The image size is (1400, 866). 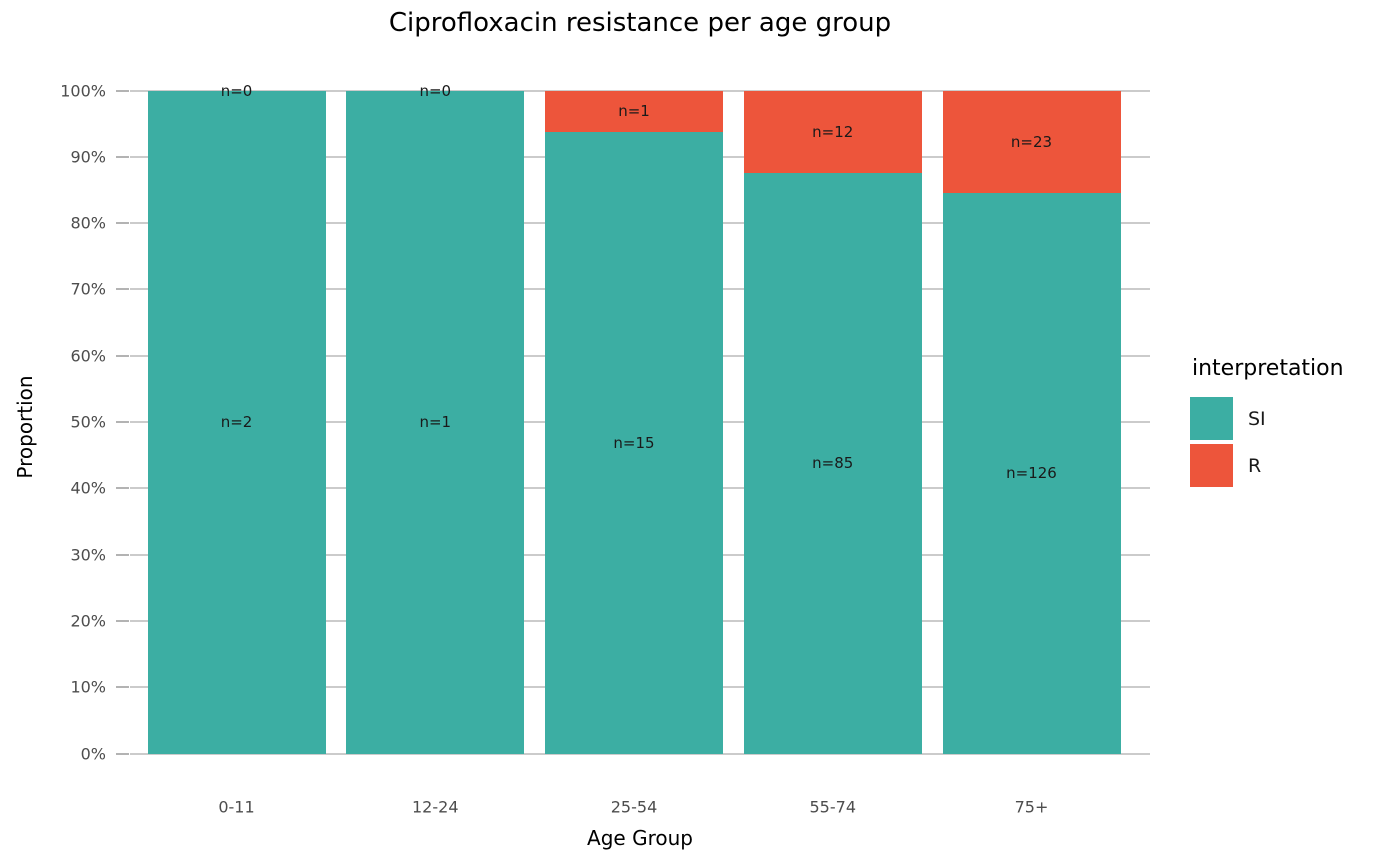 I want to click on x-tick-label: 25-54, so click(x=634, y=807).